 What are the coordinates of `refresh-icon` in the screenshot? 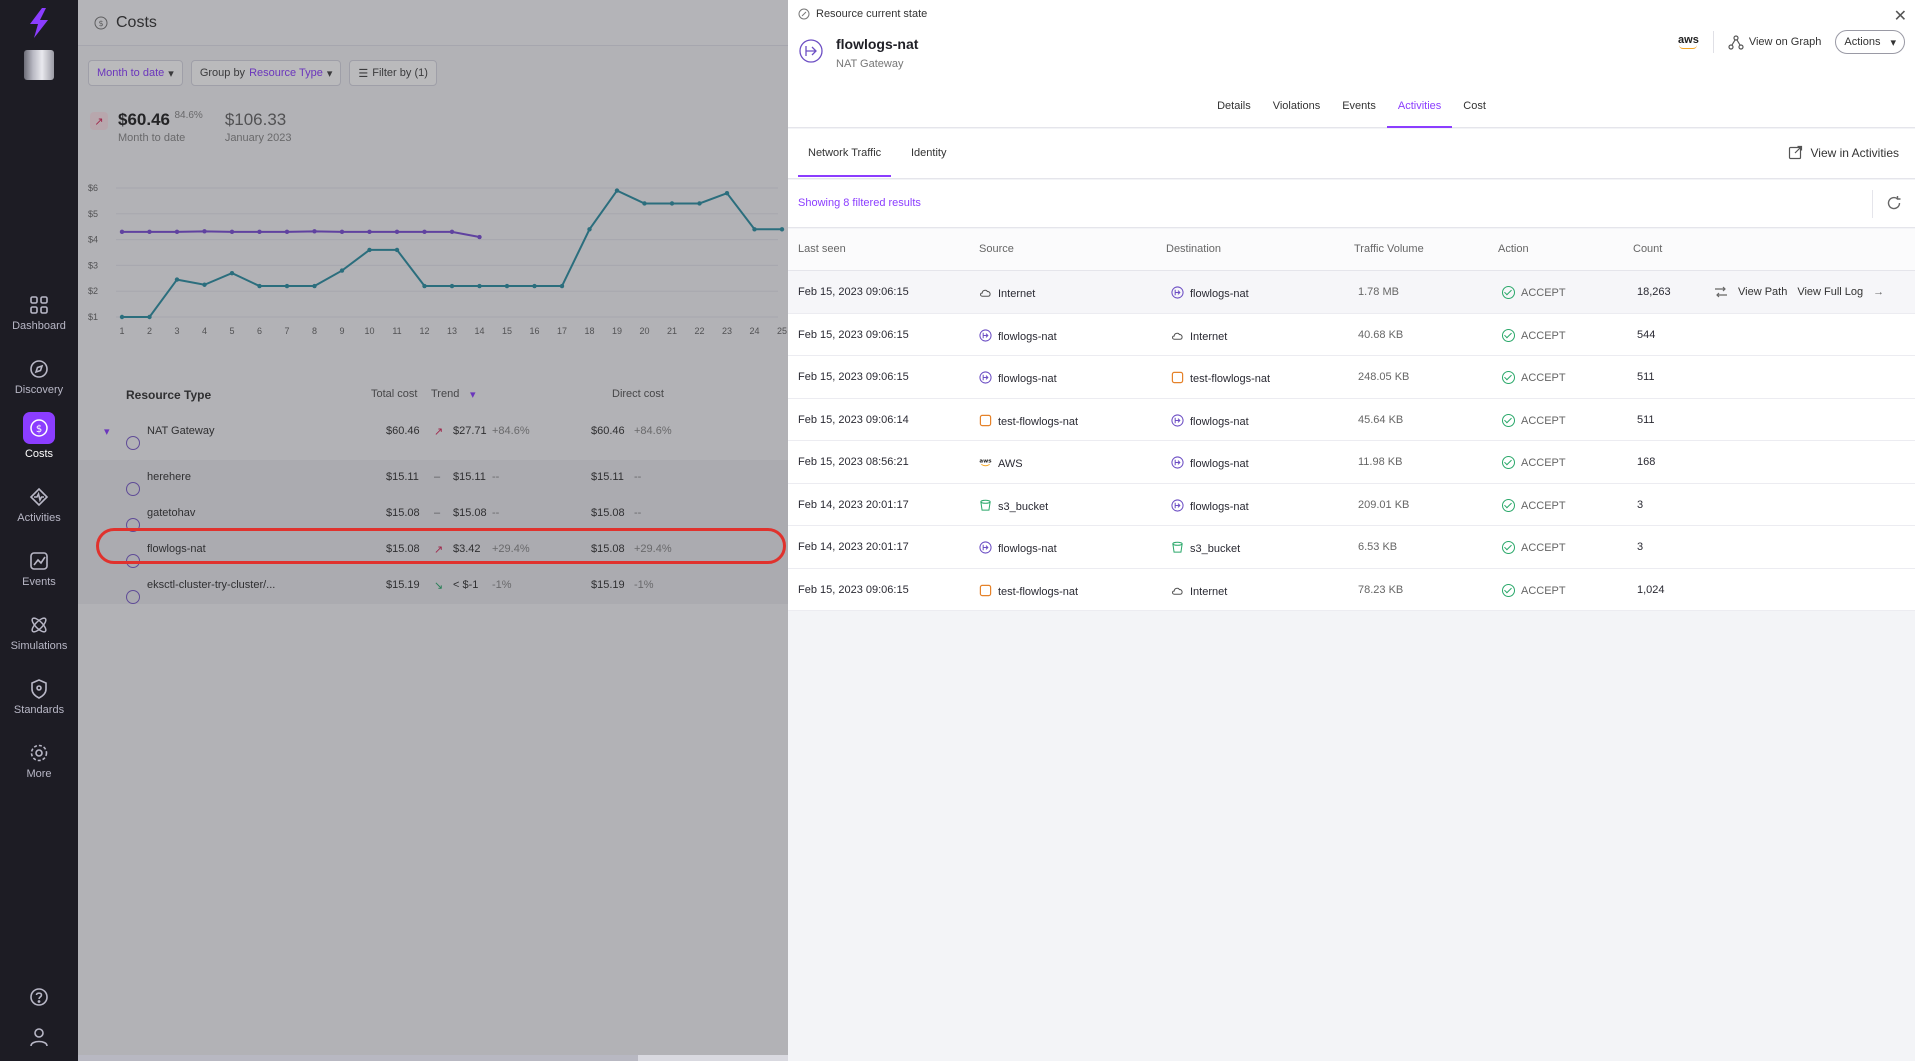 It's located at (1894, 203).